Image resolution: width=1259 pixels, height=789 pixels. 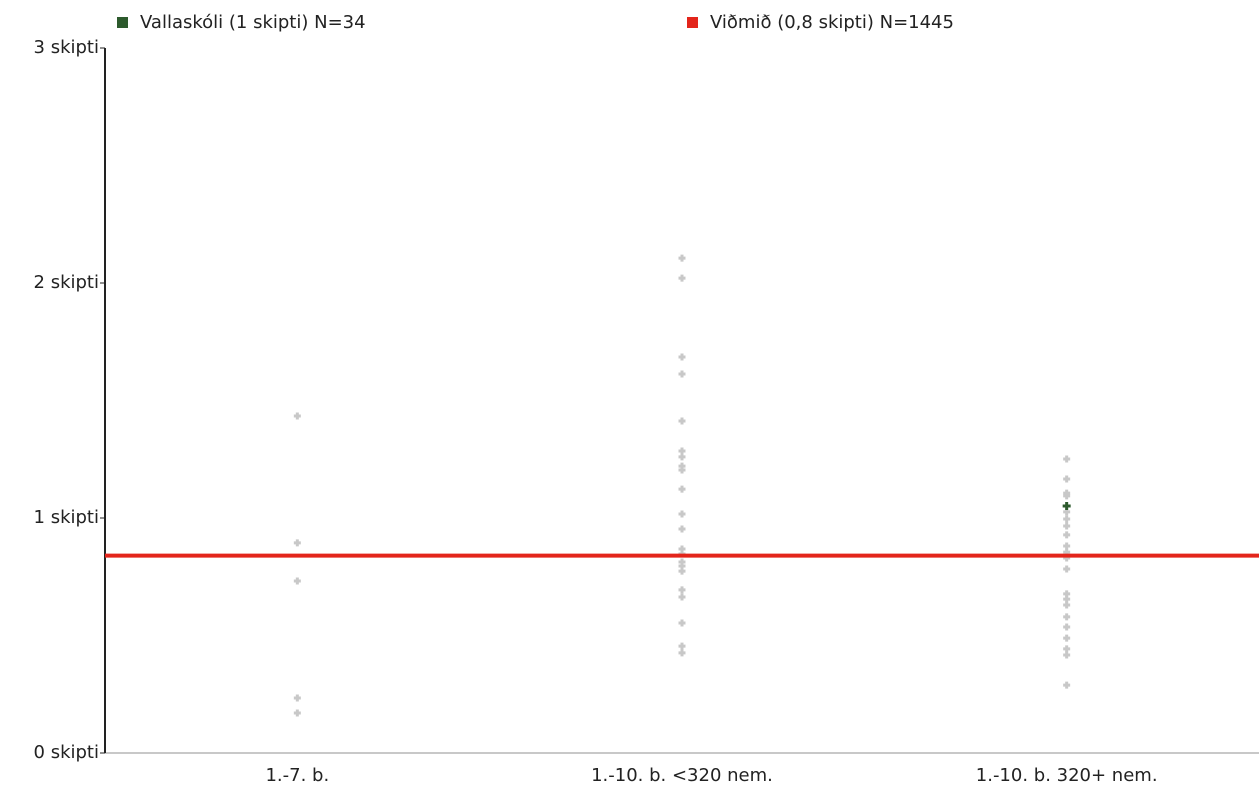 I want to click on x-tick-label: 1.-7. b., so click(x=297, y=775).